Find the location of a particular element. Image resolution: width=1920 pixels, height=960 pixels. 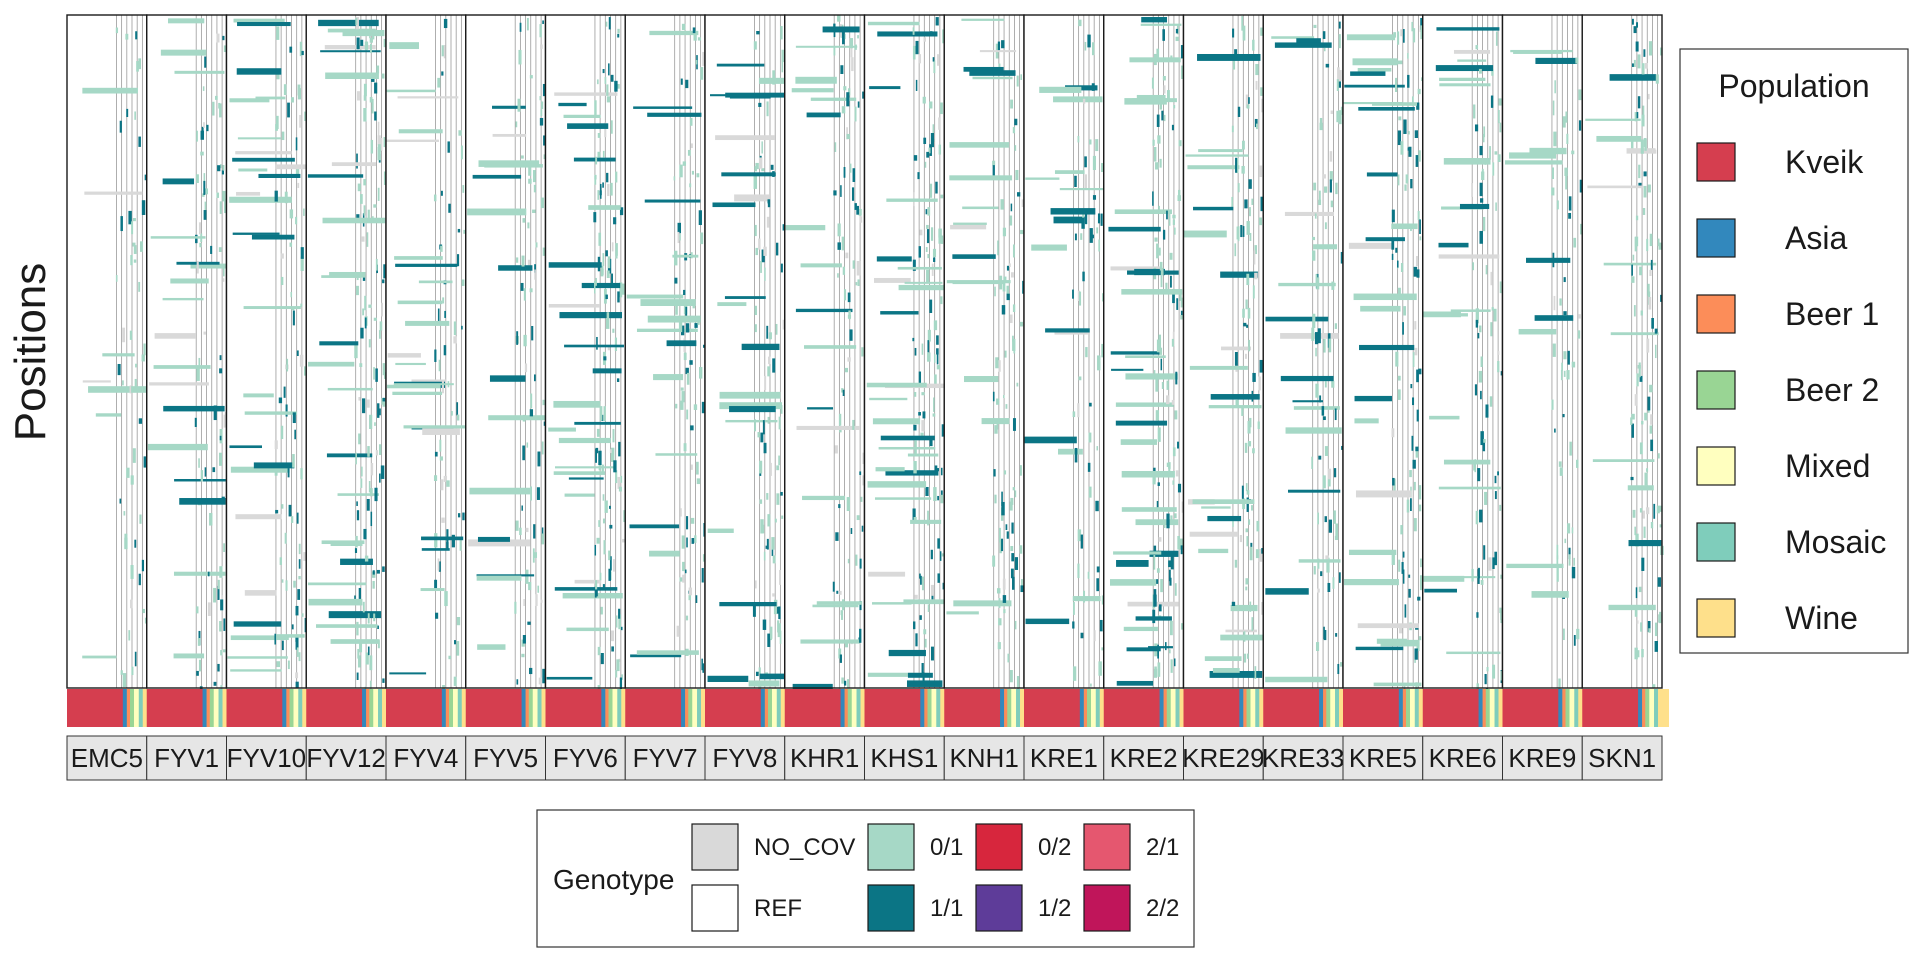

population-legend-swatch is located at coordinates (1716, 314).